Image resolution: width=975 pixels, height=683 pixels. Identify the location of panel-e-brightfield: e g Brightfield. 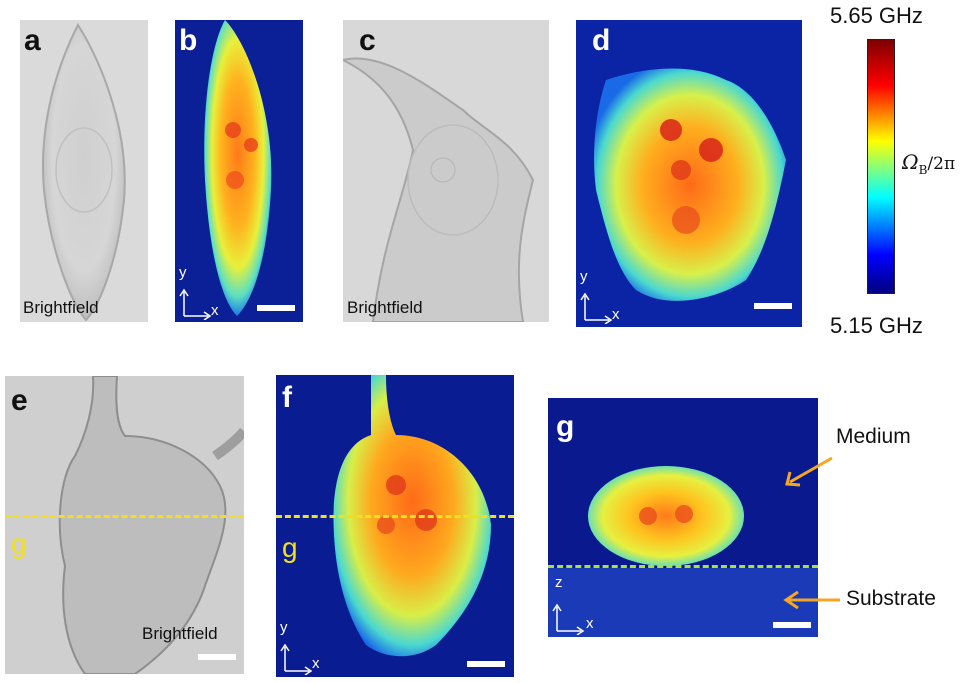
(124, 525).